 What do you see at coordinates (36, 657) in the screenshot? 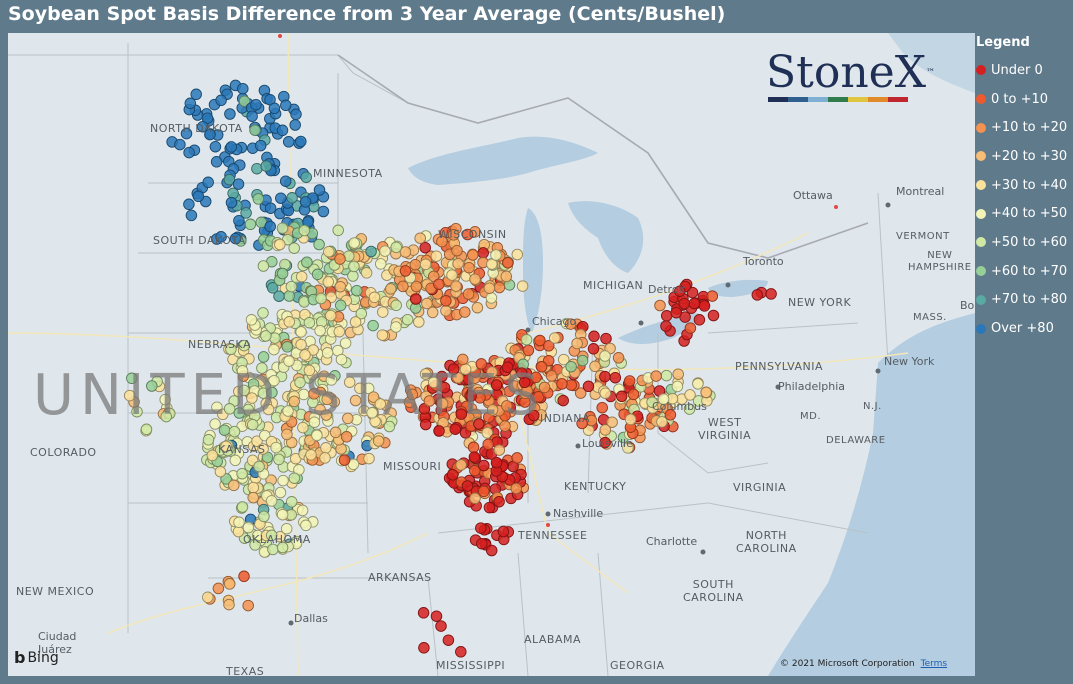
I see `bing-attribution: b Bing` at bounding box center [36, 657].